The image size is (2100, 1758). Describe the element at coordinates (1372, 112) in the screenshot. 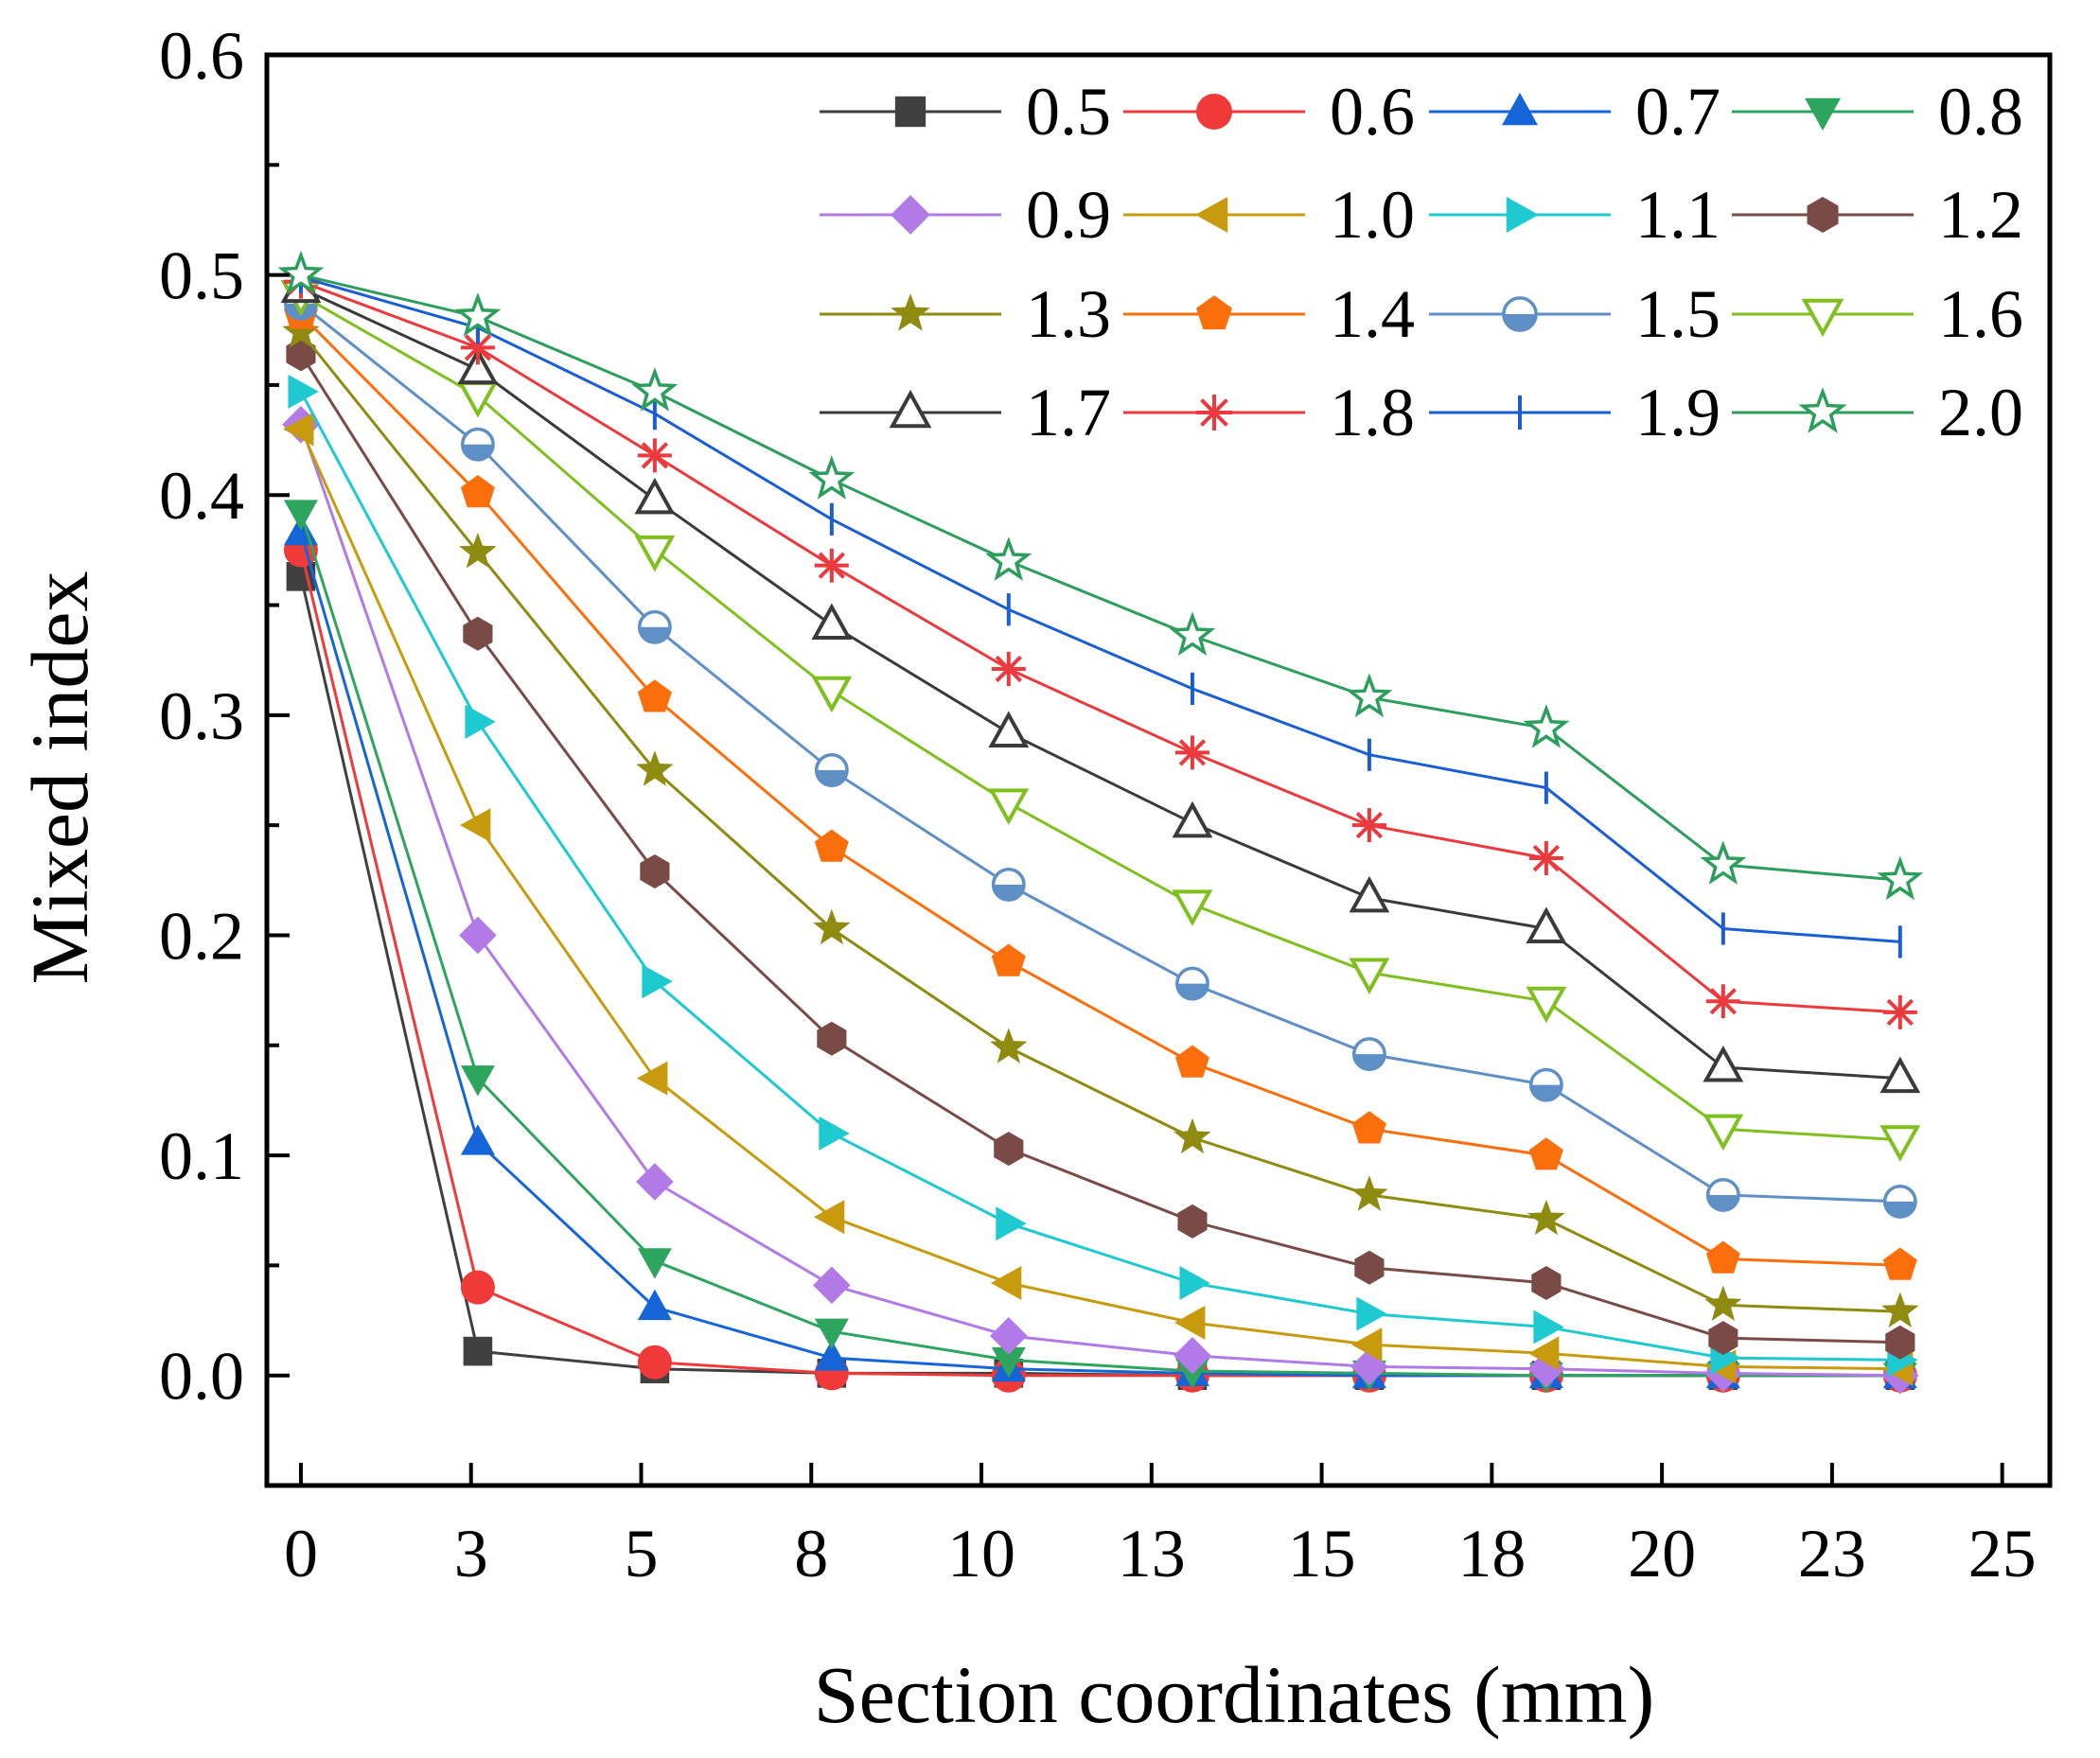

I see `legend-label: 0.6` at that location.